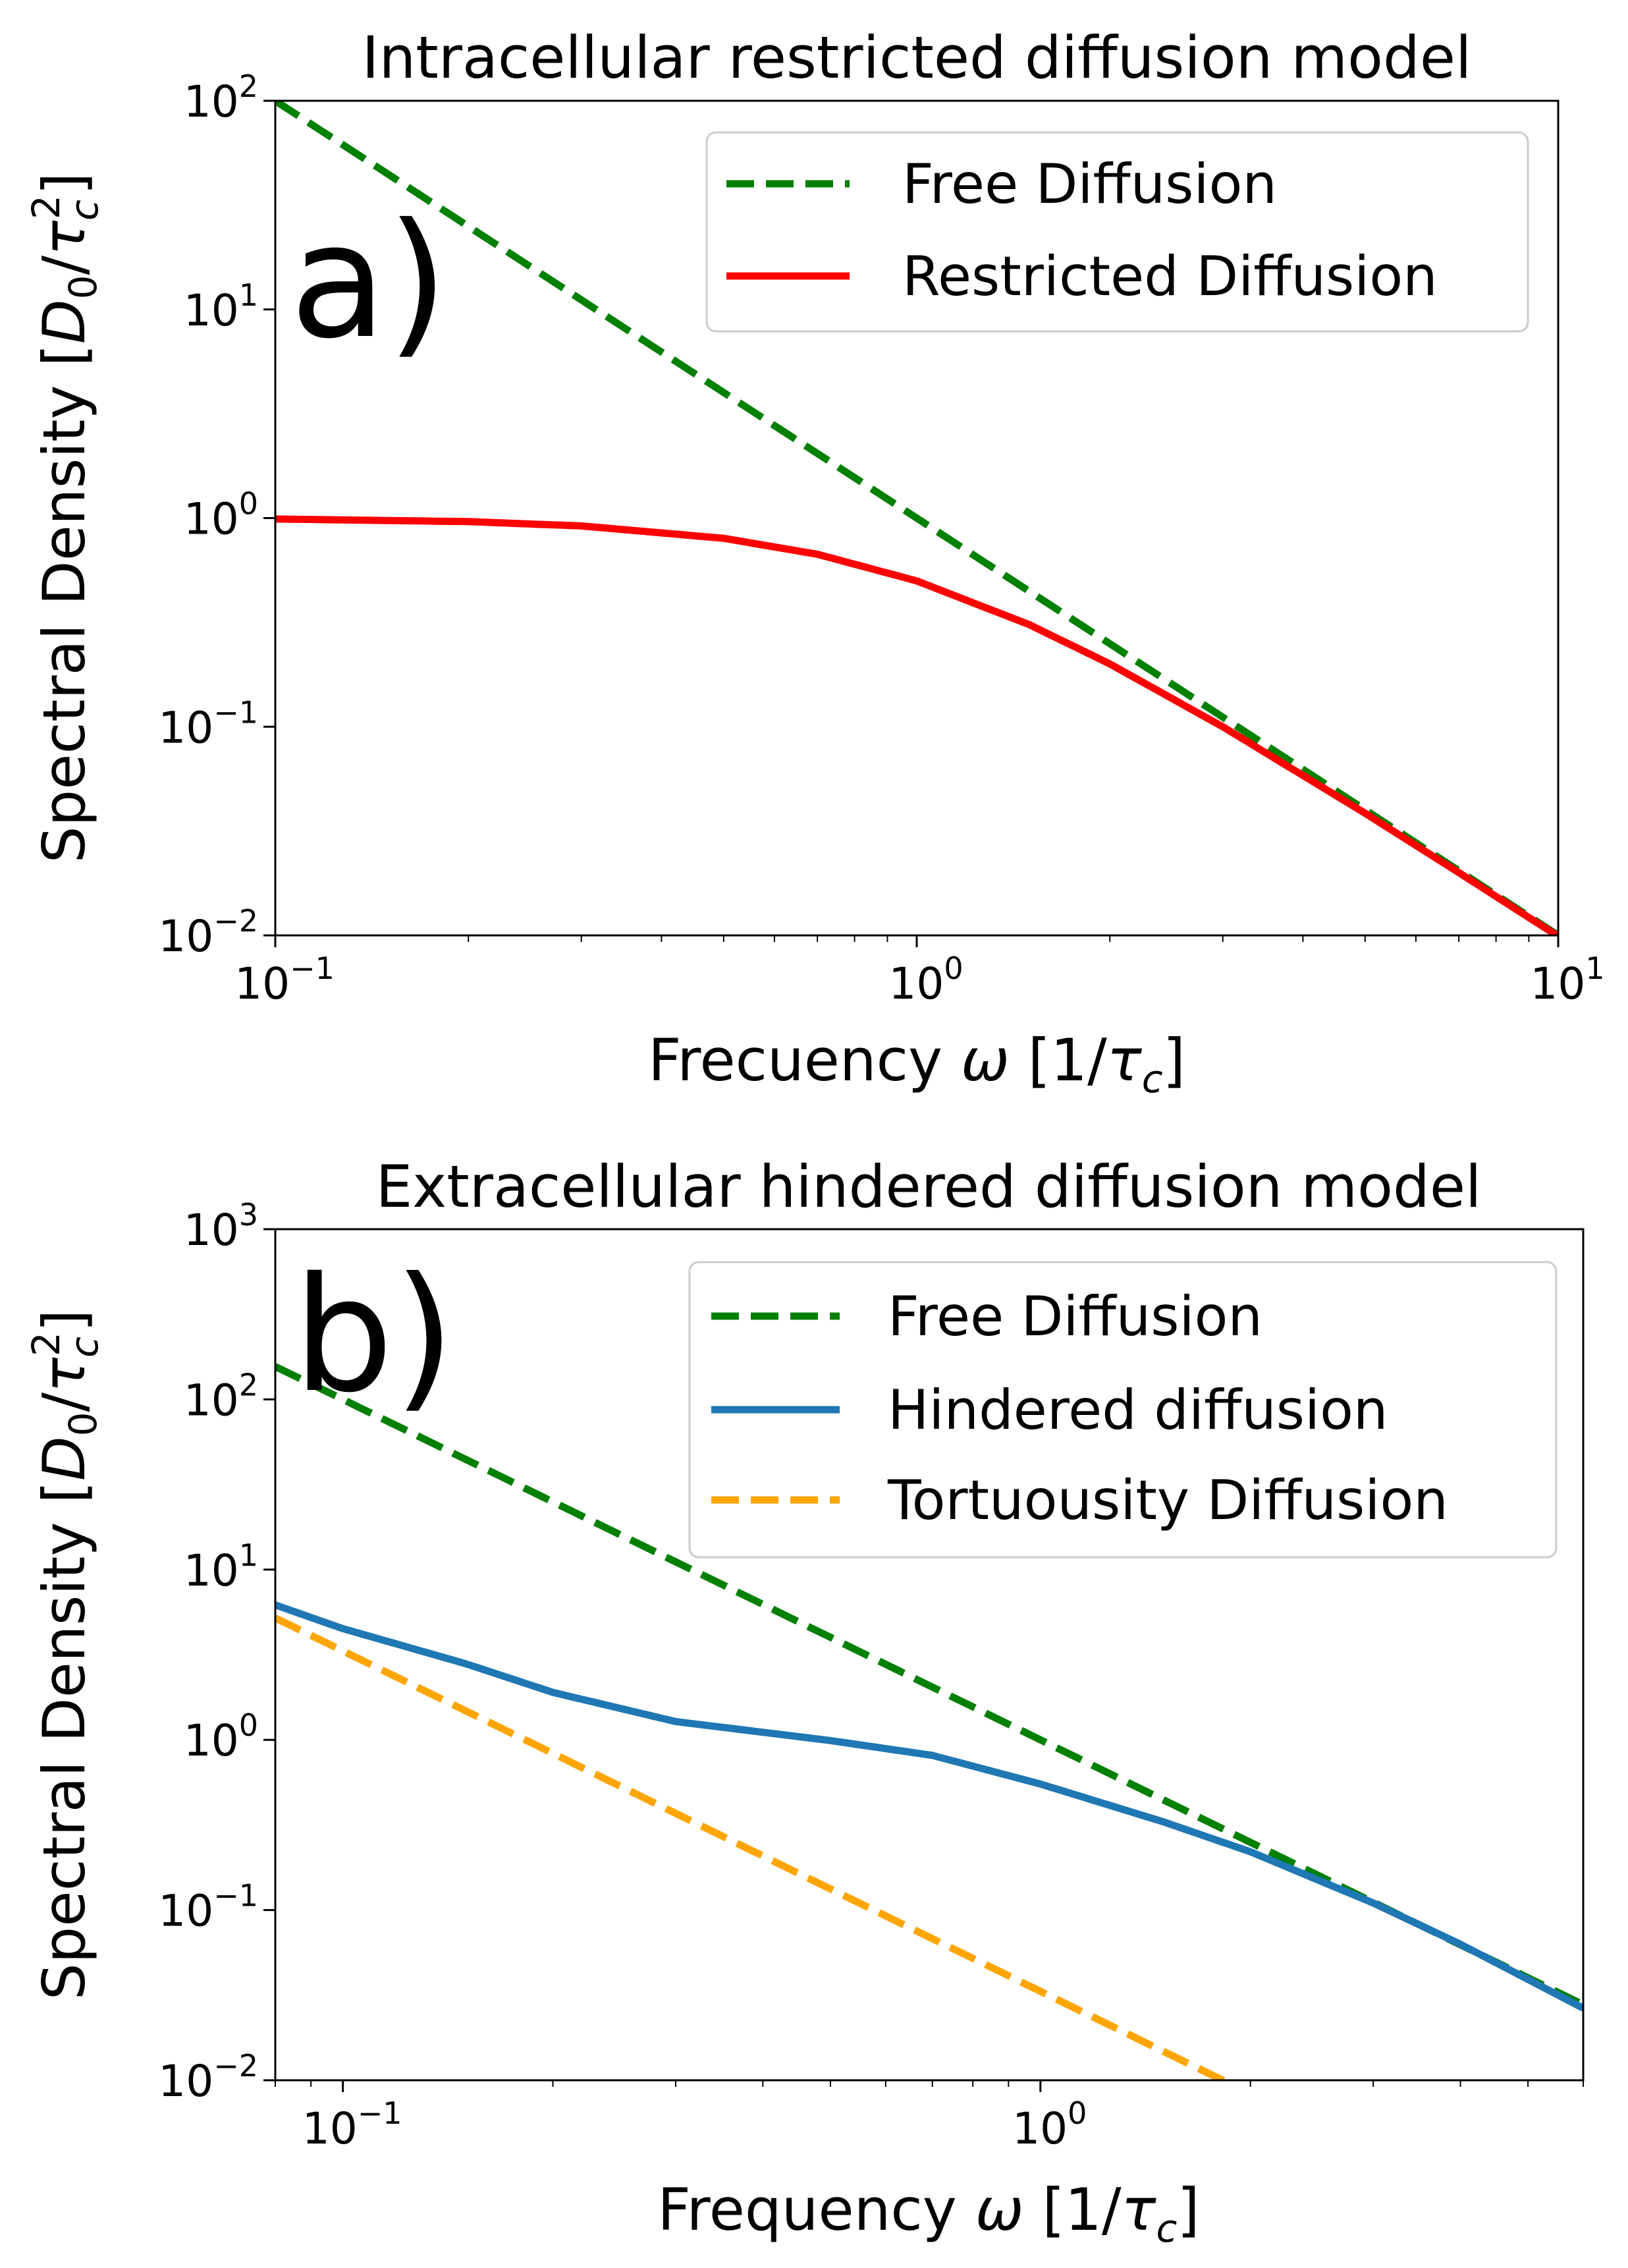 The image size is (1628, 2268). Describe the element at coordinates (753, 1847) in the screenshot. I see `series-line-b-tortuousity-diffusion` at that location.